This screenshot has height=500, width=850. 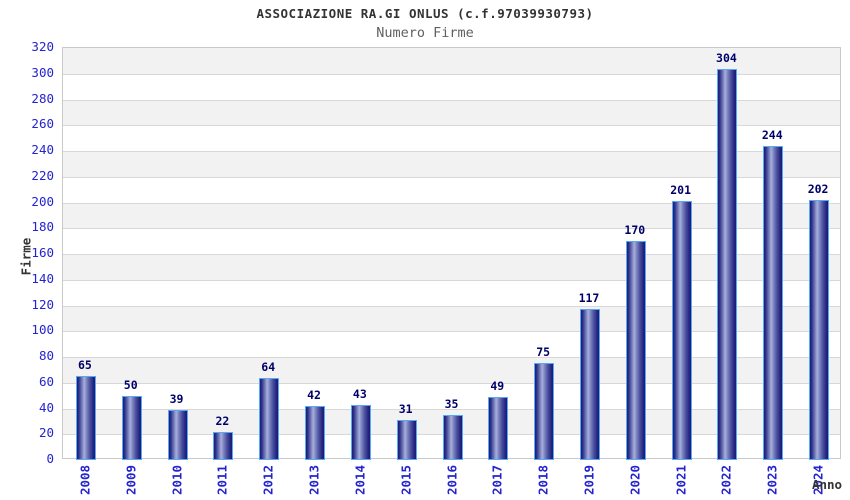 What do you see at coordinates (46, 355) in the screenshot?
I see `y-tick-label: 80` at bounding box center [46, 355].